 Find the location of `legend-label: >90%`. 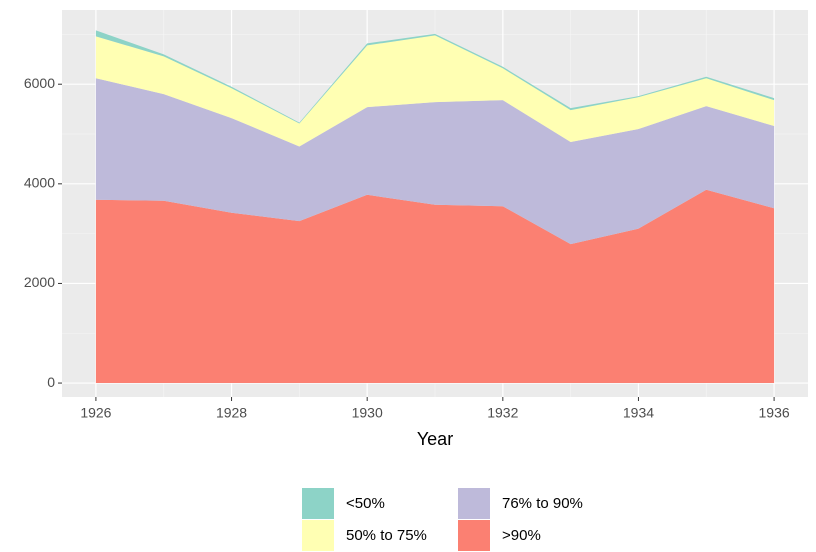

legend-label: >90% is located at coordinates (521, 535).